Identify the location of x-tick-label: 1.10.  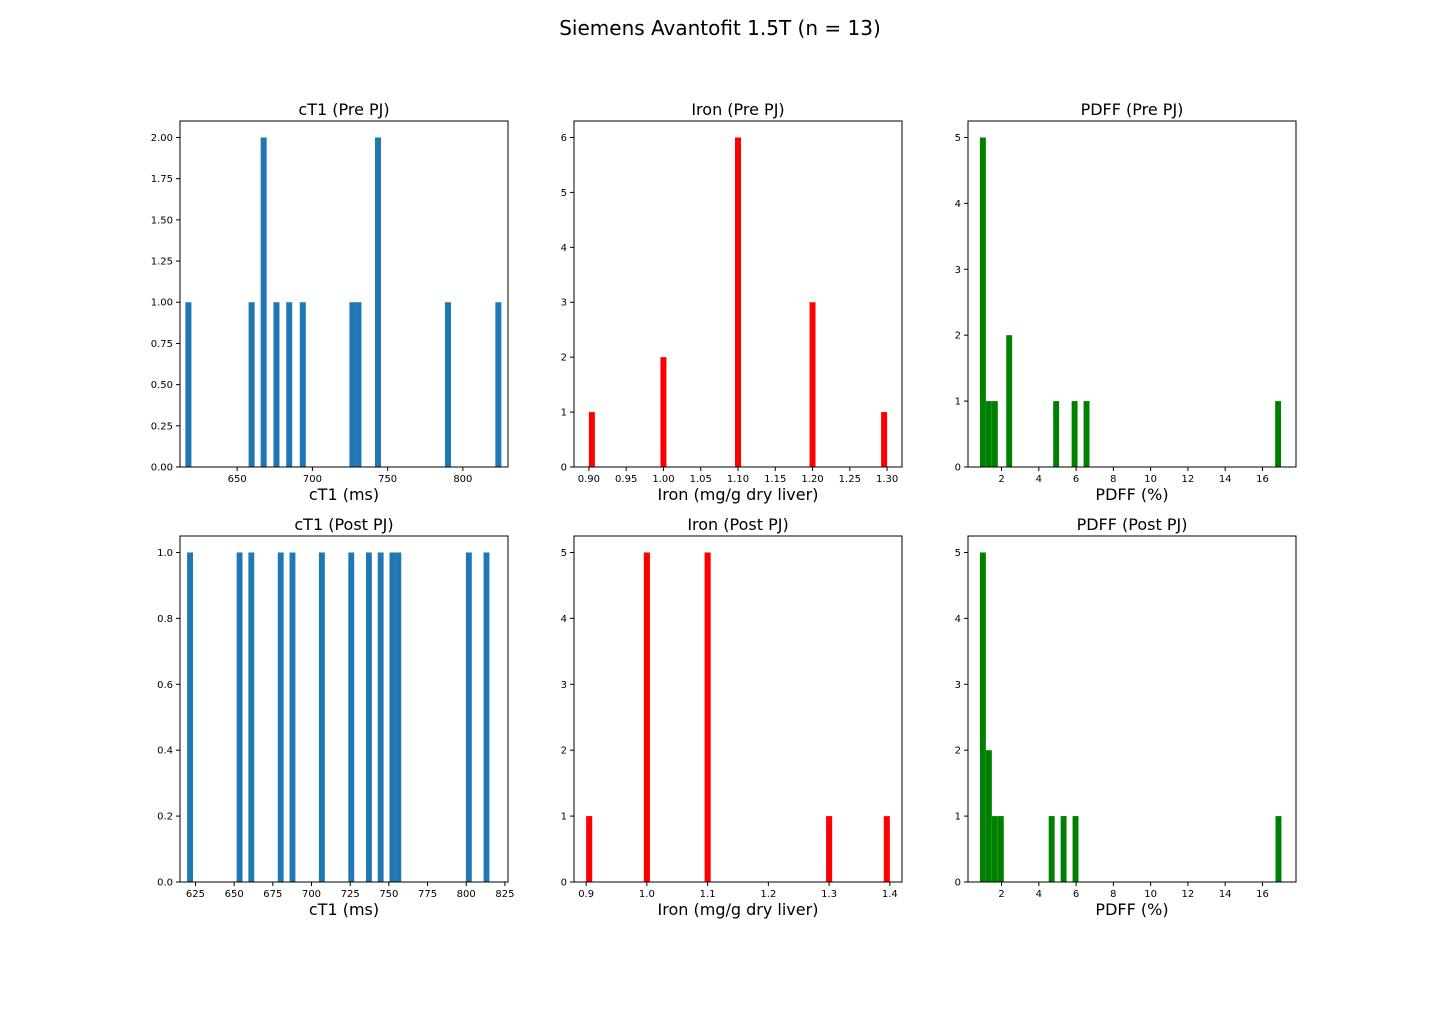
(738, 479).